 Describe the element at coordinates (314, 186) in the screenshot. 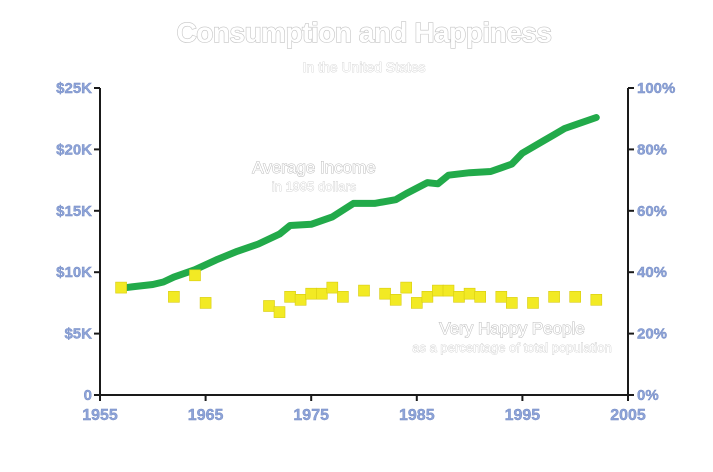

I see `income-series-sublabel: in 1995 dollars` at that location.